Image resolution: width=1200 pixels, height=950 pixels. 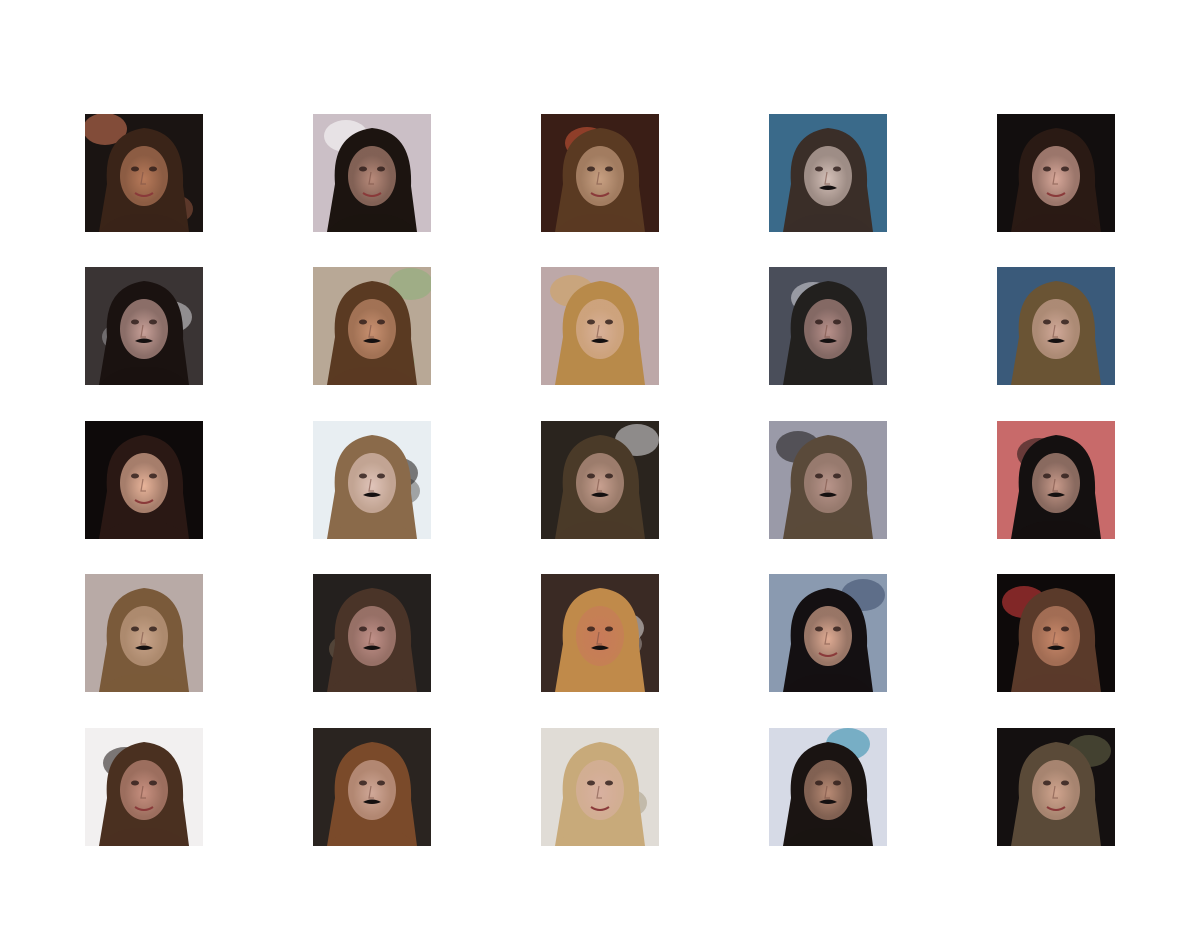 I want to click on face-sample-r1-c2, so click(x=372, y=173).